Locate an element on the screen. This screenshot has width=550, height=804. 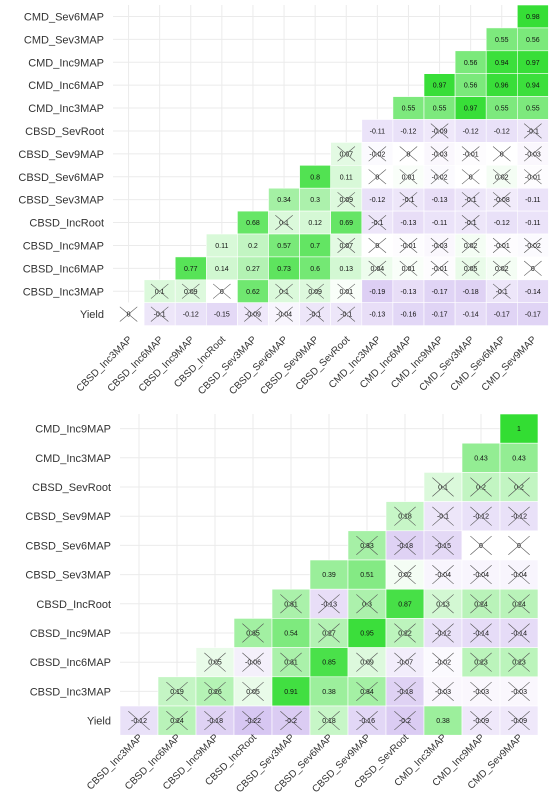
heatmap-cell: -0.18 is located at coordinates (470, 291).